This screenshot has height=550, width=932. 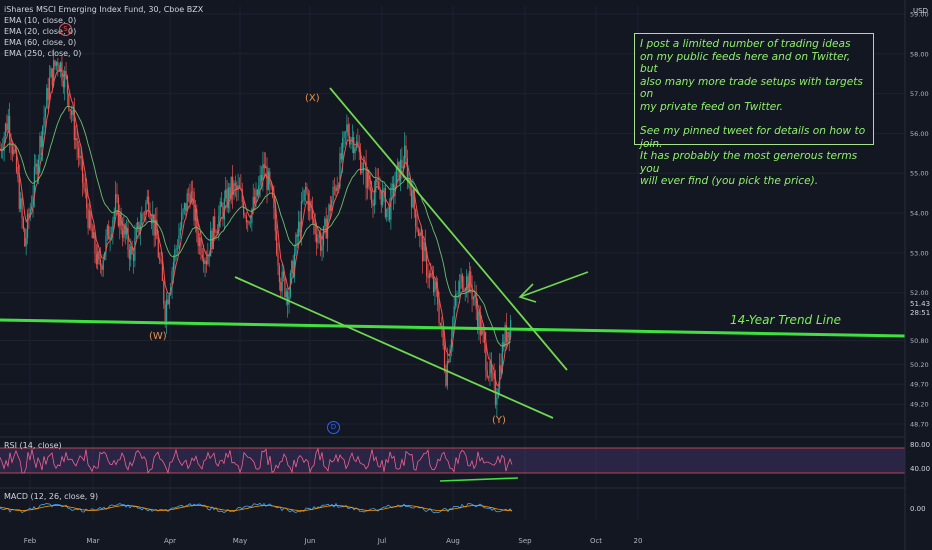 I want to click on split-marker: S, so click(x=65, y=29).